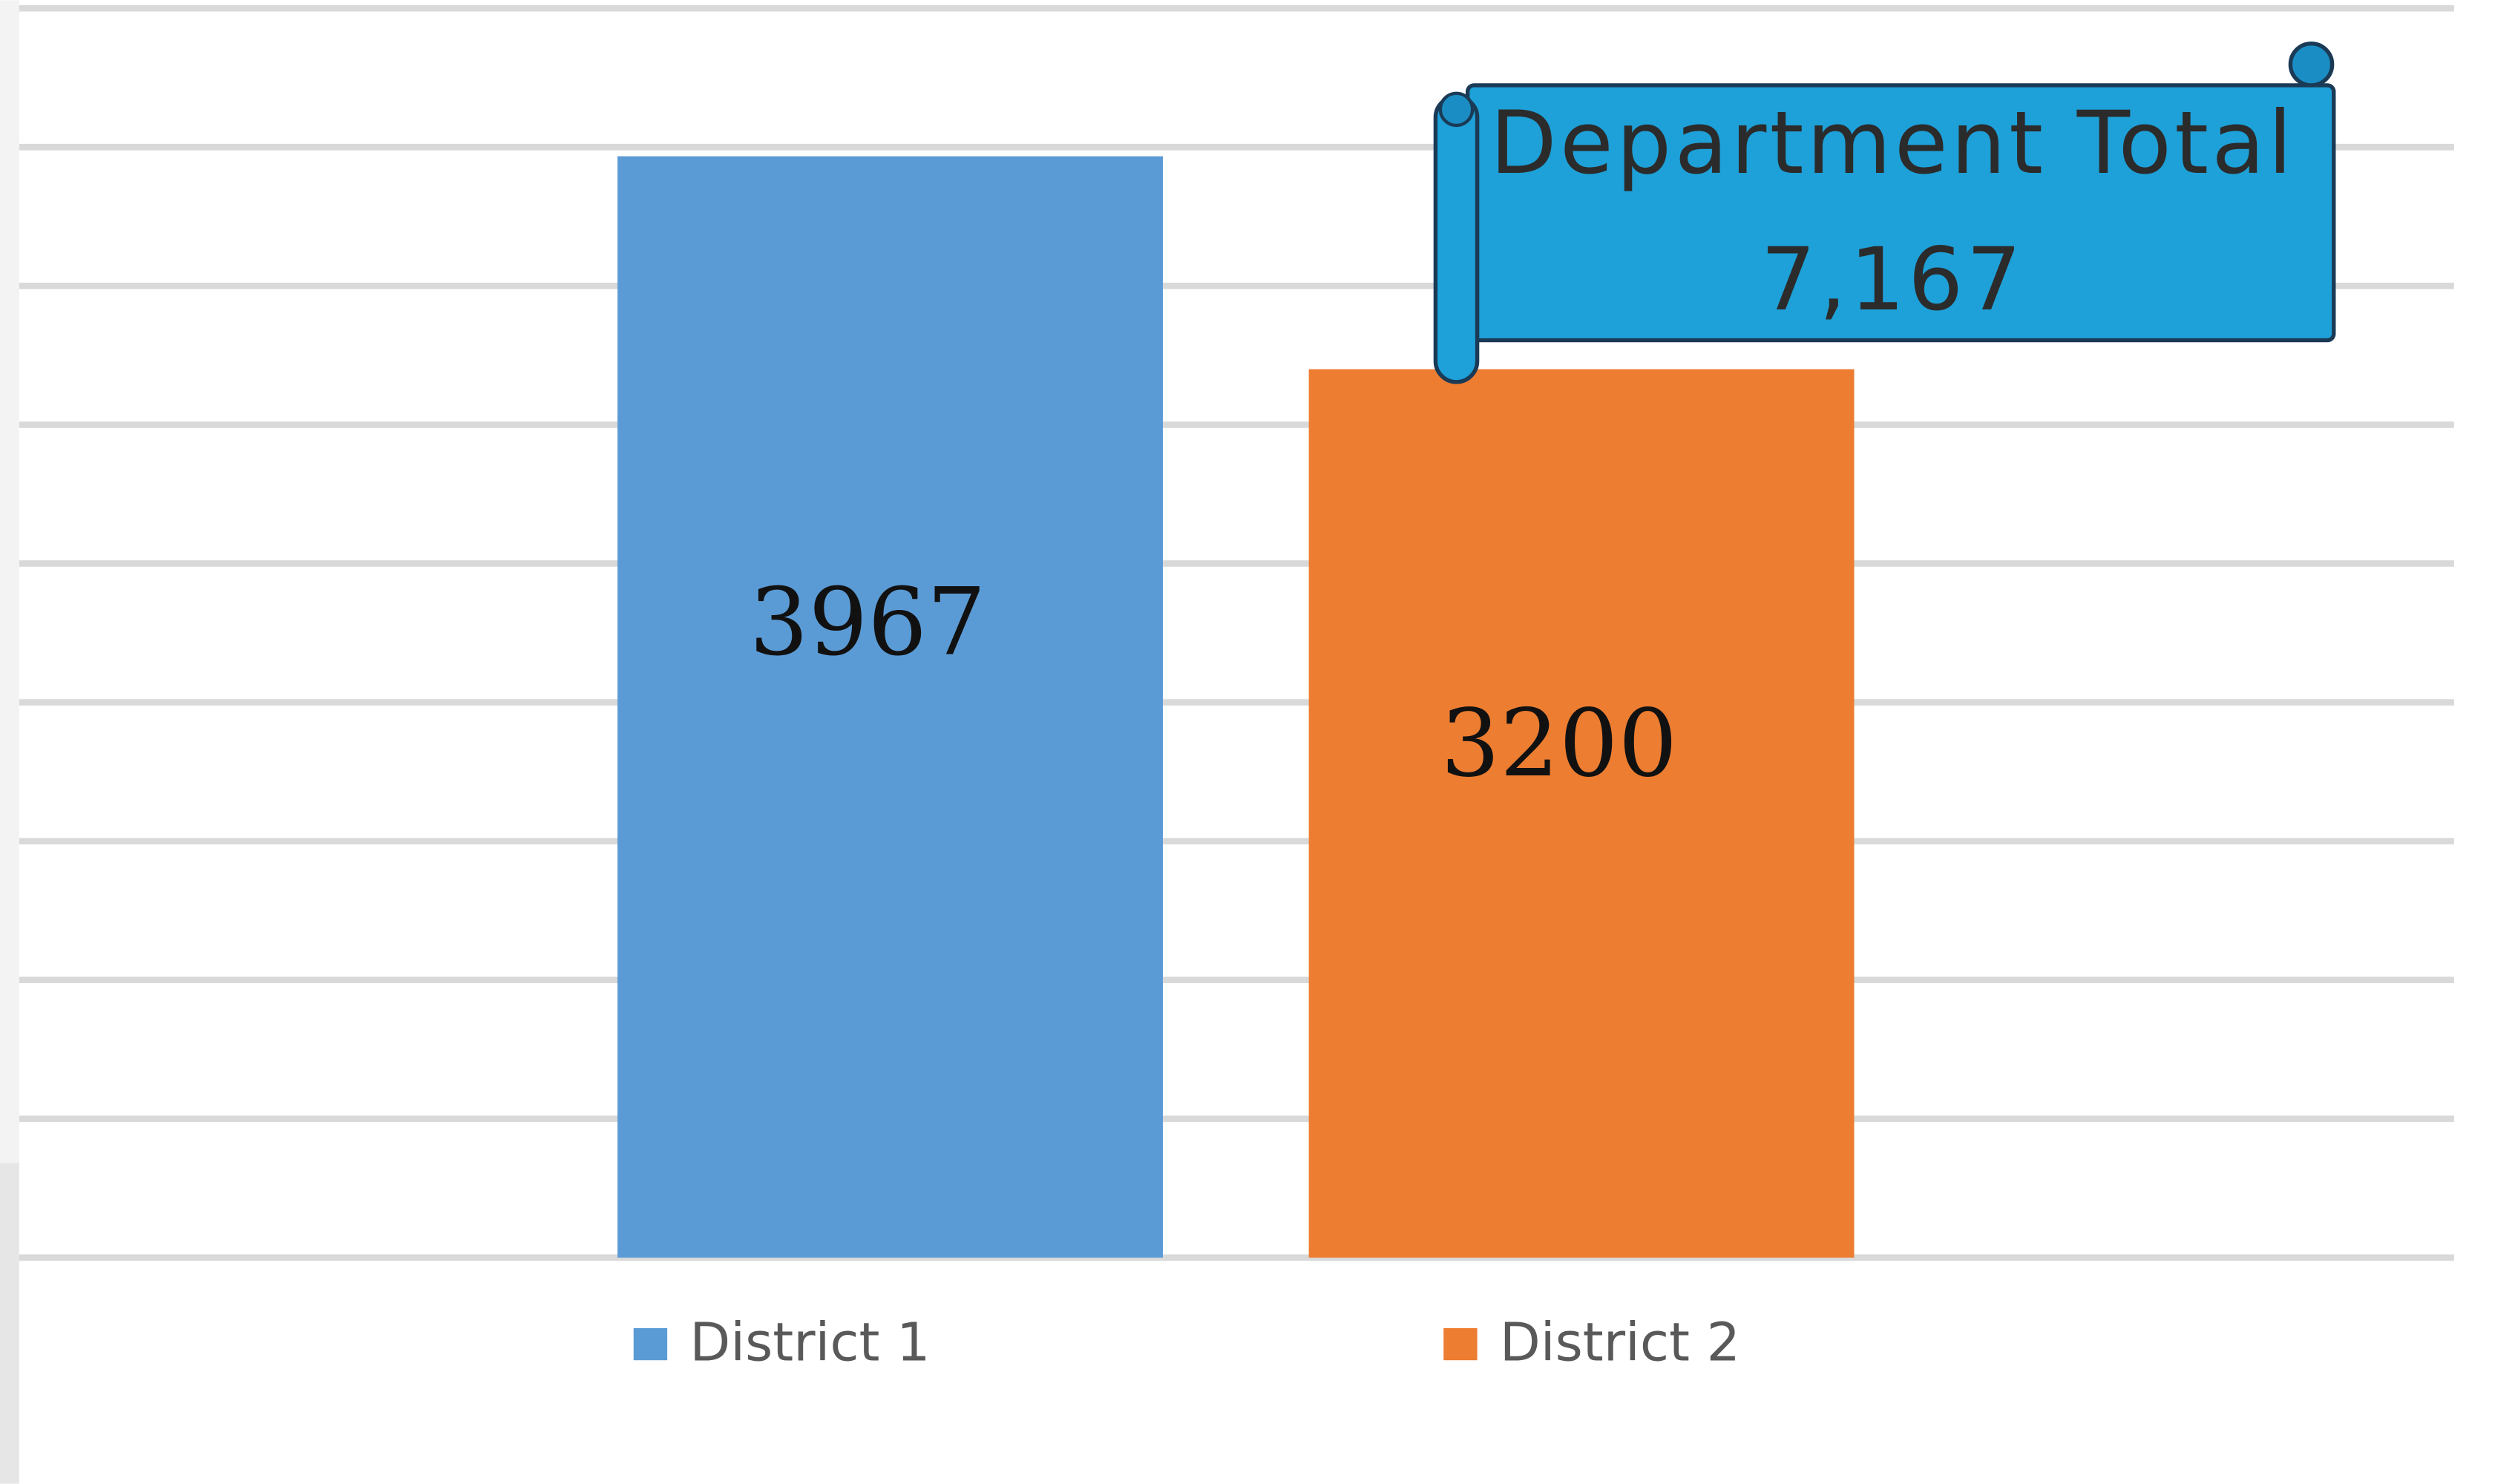 The width and height of the screenshot is (2515, 1484). What do you see at coordinates (1892, 143) in the screenshot?
I see `annotation: Department Total` at bounding box center [1892, 143].